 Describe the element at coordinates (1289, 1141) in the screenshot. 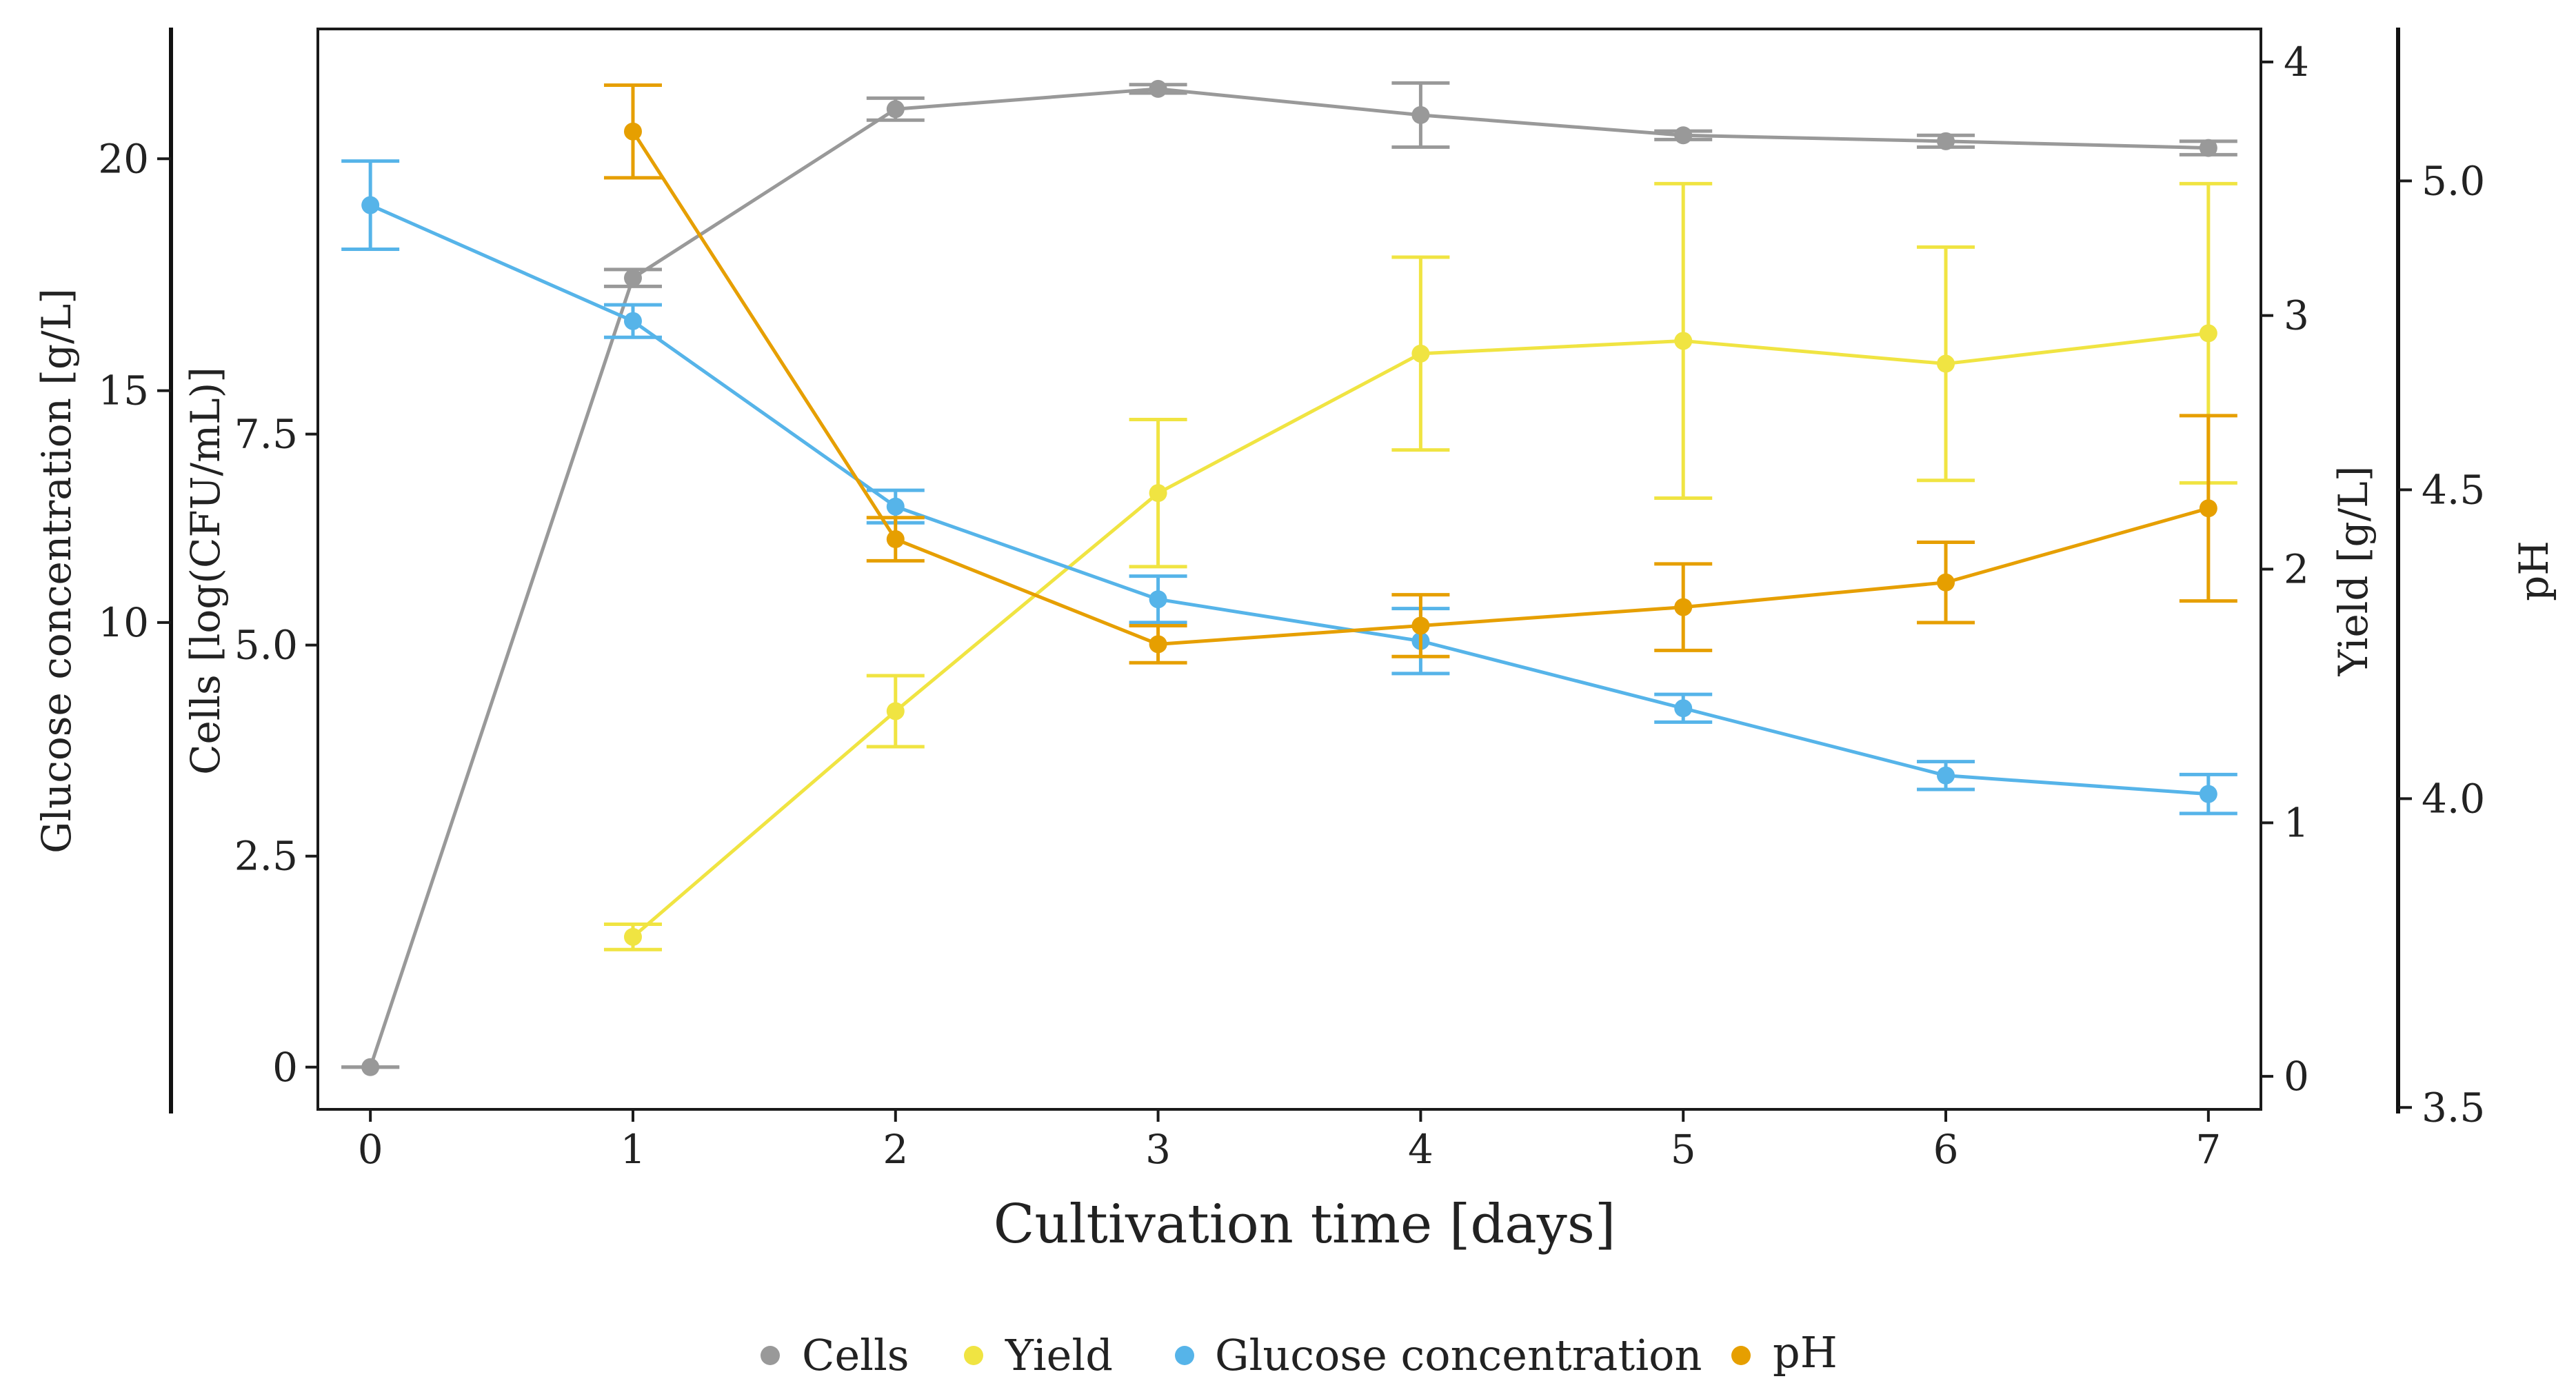

I see `x-axis-ticks: 0 1 2 3 4 5 6 7` at that location.